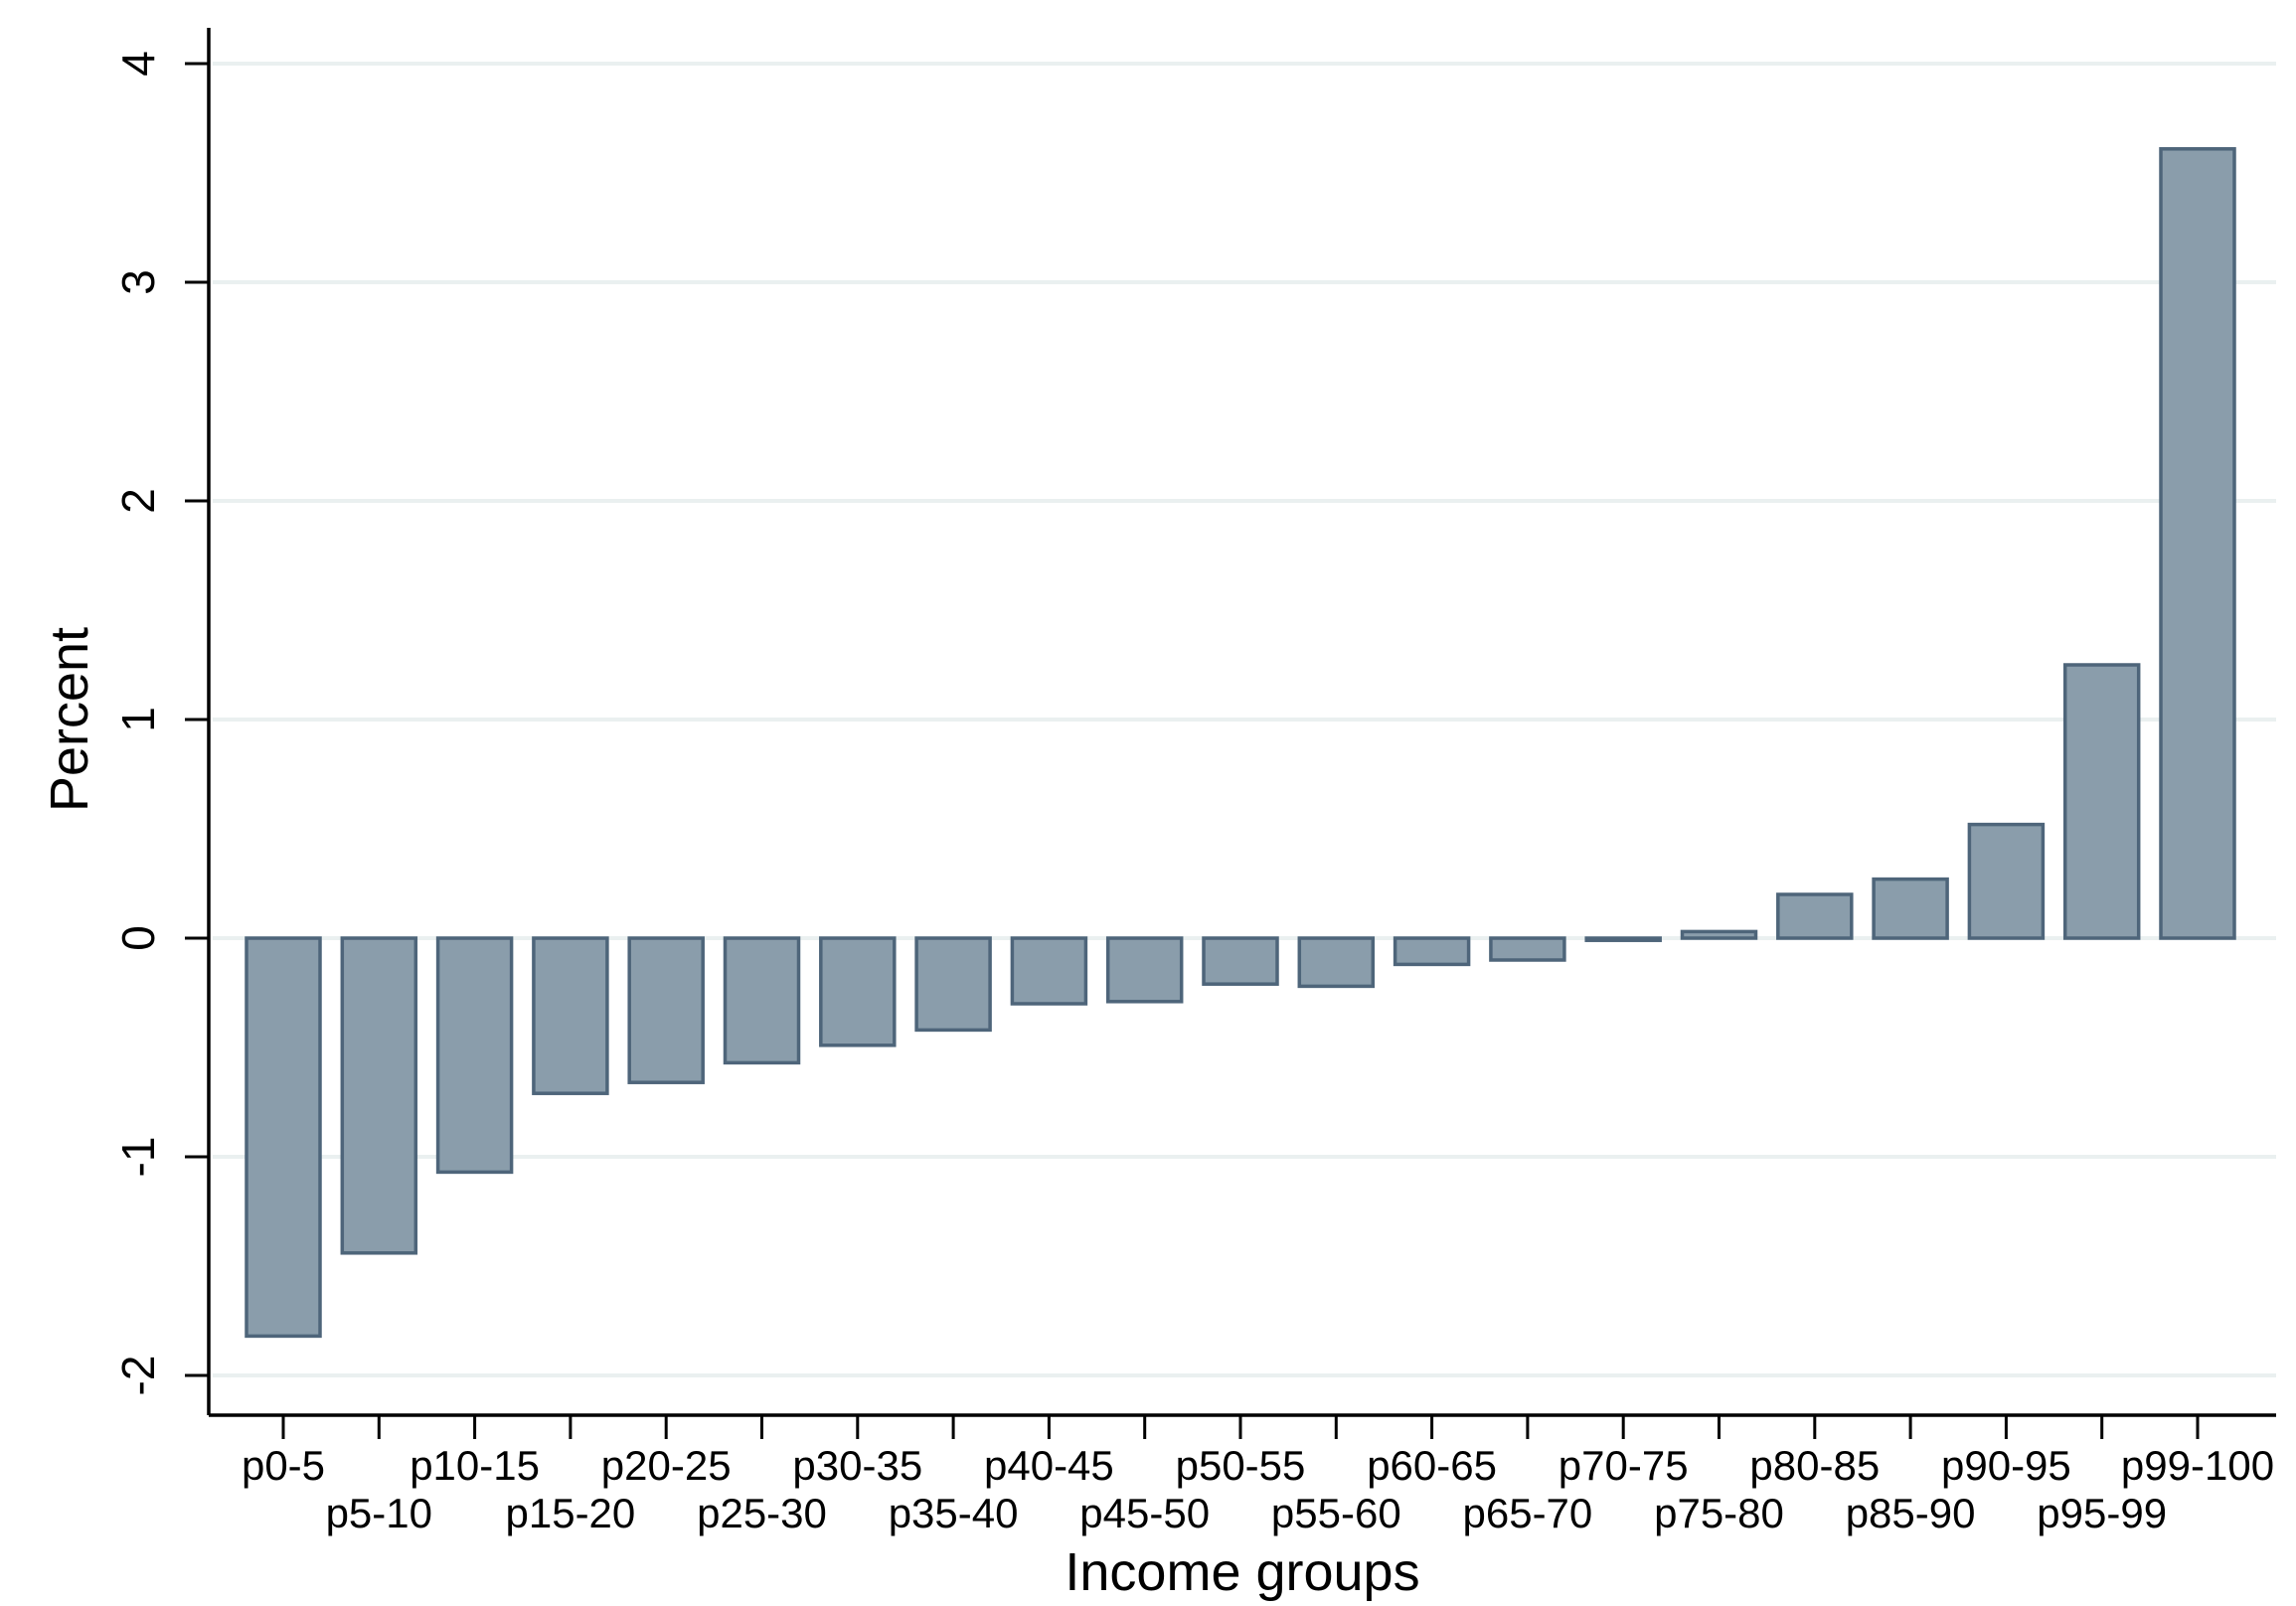 The image size is (2296, 1606). I want to click on x-tick-label: p70-75, so click(1623, 1465).